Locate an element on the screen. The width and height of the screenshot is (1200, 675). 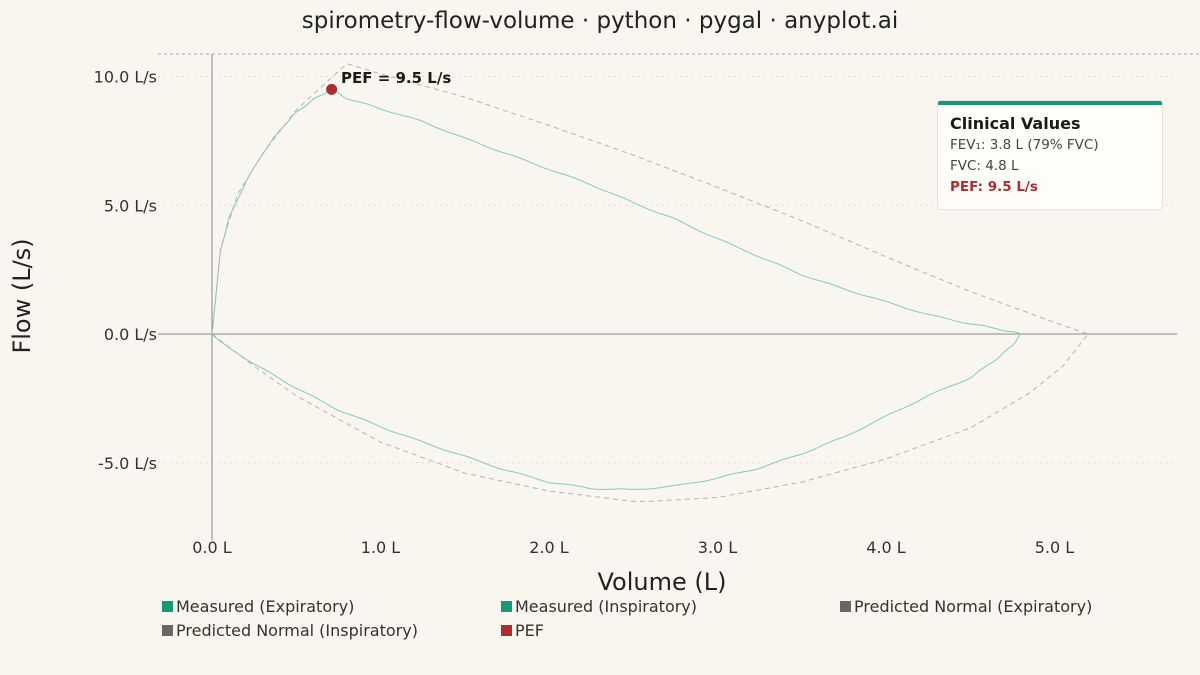
y-tick-label: 0.0 L/s is located at coordinates (130, 334).